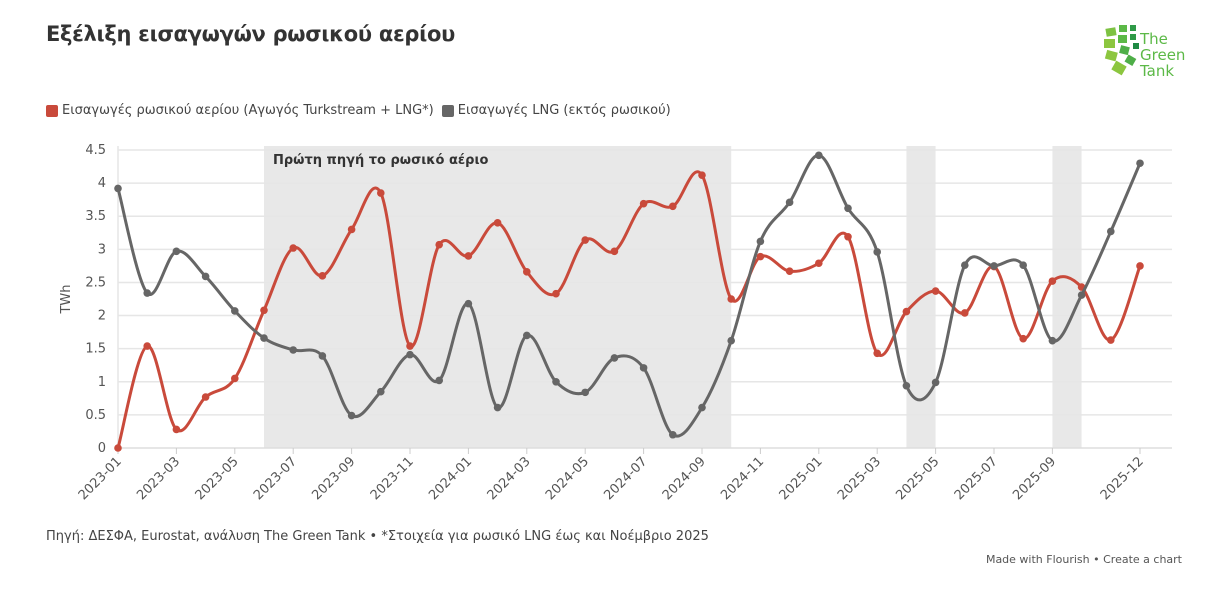  What do you see at coordinates (509, 478) in the screenshot?
I see `x-tick-label: 2024-03` at bounding box center [509, 478].